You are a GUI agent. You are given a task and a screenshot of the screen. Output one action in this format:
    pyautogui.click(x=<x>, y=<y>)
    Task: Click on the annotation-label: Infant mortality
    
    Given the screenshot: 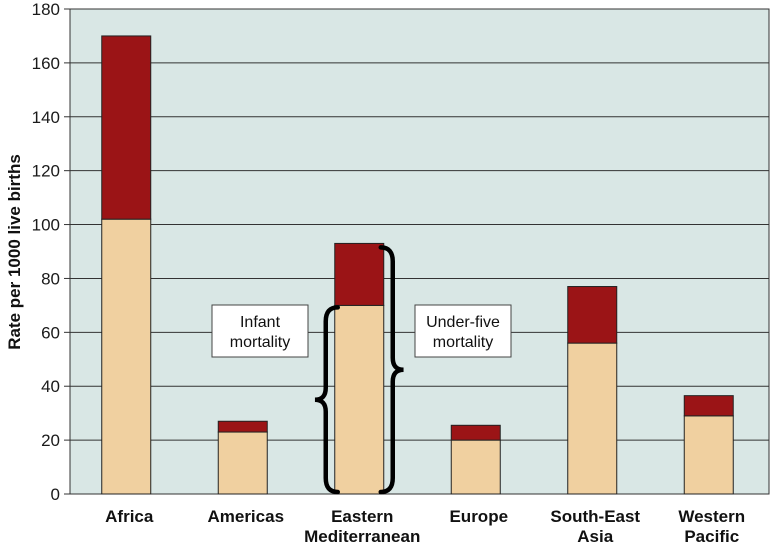 What is the action you would take?
    pyautogui.click(x=260, y=332)
    